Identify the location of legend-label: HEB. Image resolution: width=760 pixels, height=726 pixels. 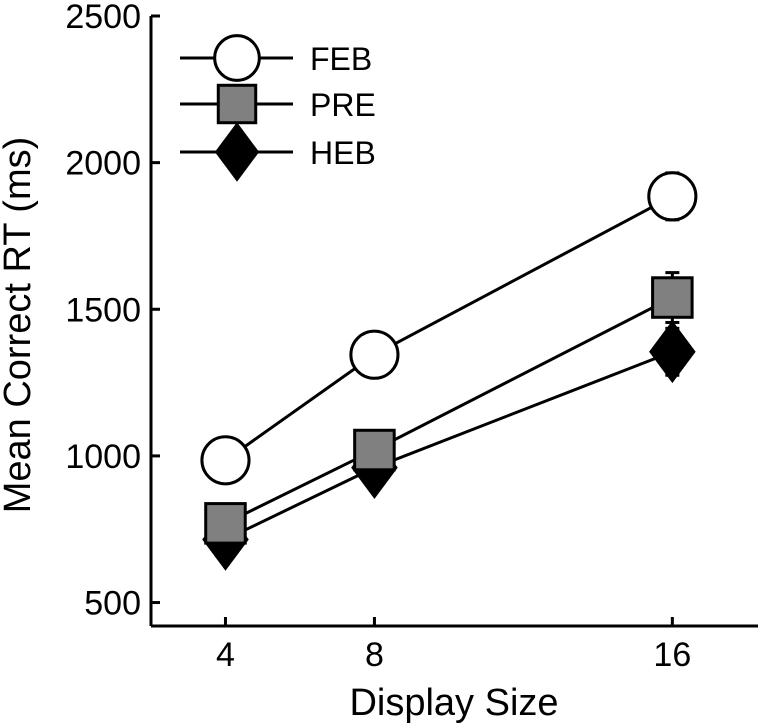
(343, 153).